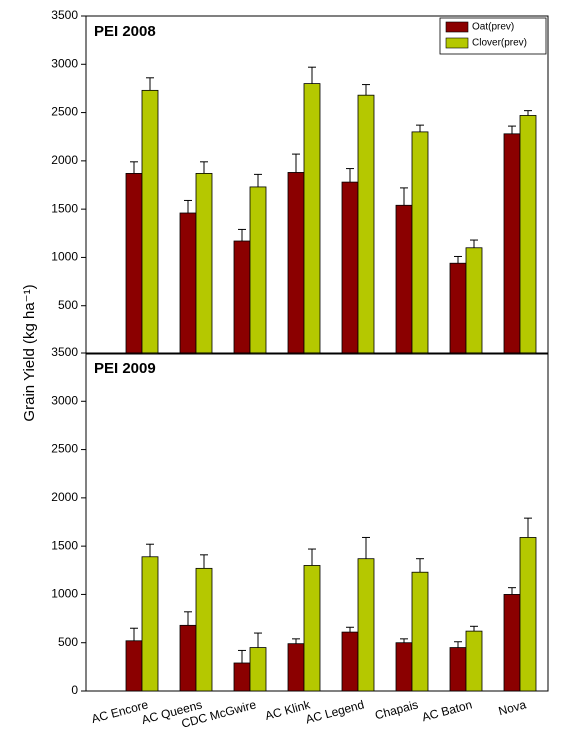 This screenshot has height=747, width=571. I want to click on panel-title: PEI 2008, so click(125, 31).